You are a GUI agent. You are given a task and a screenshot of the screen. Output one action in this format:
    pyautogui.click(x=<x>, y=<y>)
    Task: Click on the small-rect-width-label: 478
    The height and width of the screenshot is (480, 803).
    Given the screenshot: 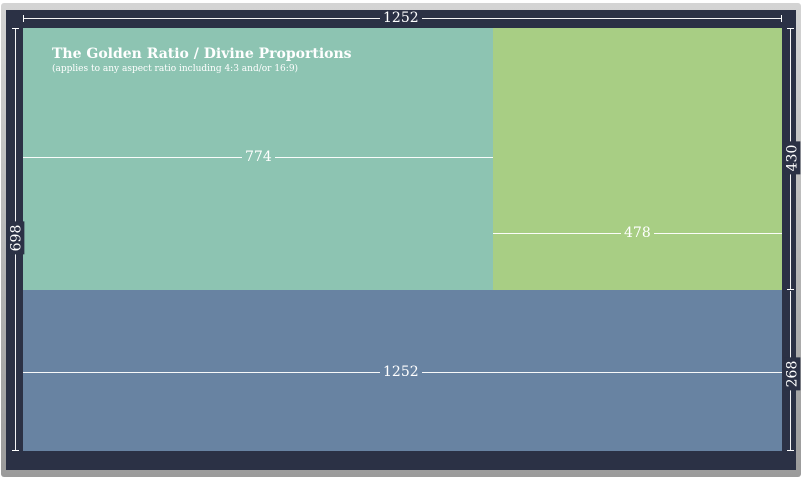 What is the action you would take?
    pyautogui.click(x=637, y=233)
    